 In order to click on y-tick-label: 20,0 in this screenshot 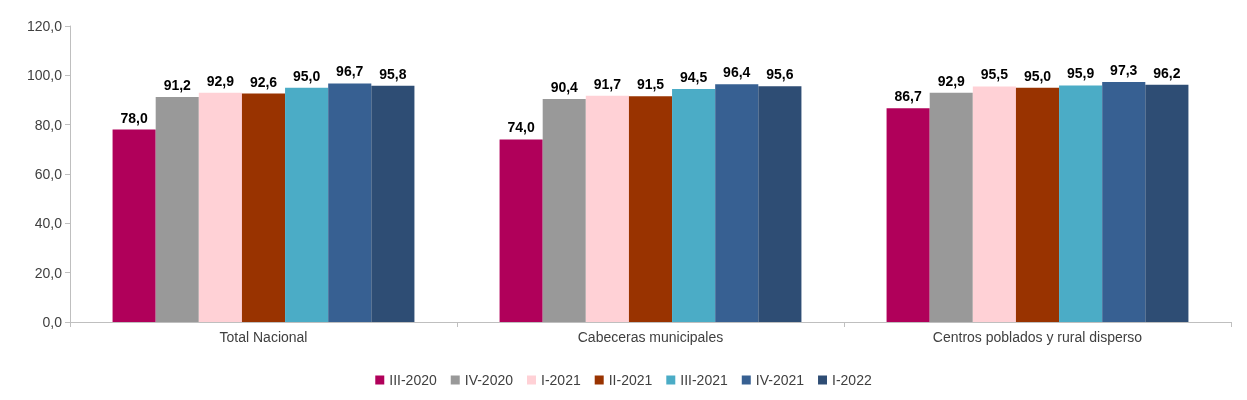, I will do `click(48, 272)`.